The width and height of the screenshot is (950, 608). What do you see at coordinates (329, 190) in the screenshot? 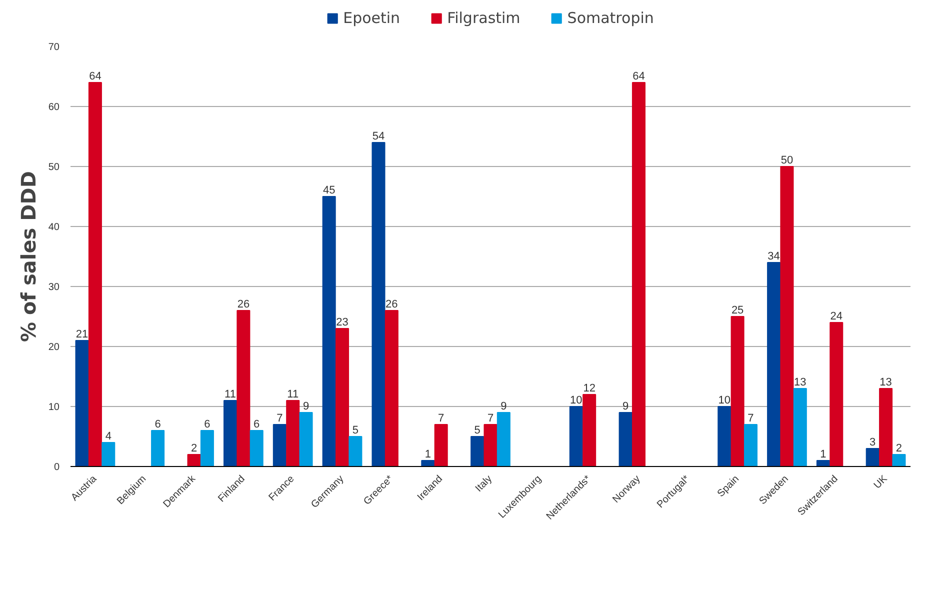
I see `data-label: 45` at bounding box center [329, 190].